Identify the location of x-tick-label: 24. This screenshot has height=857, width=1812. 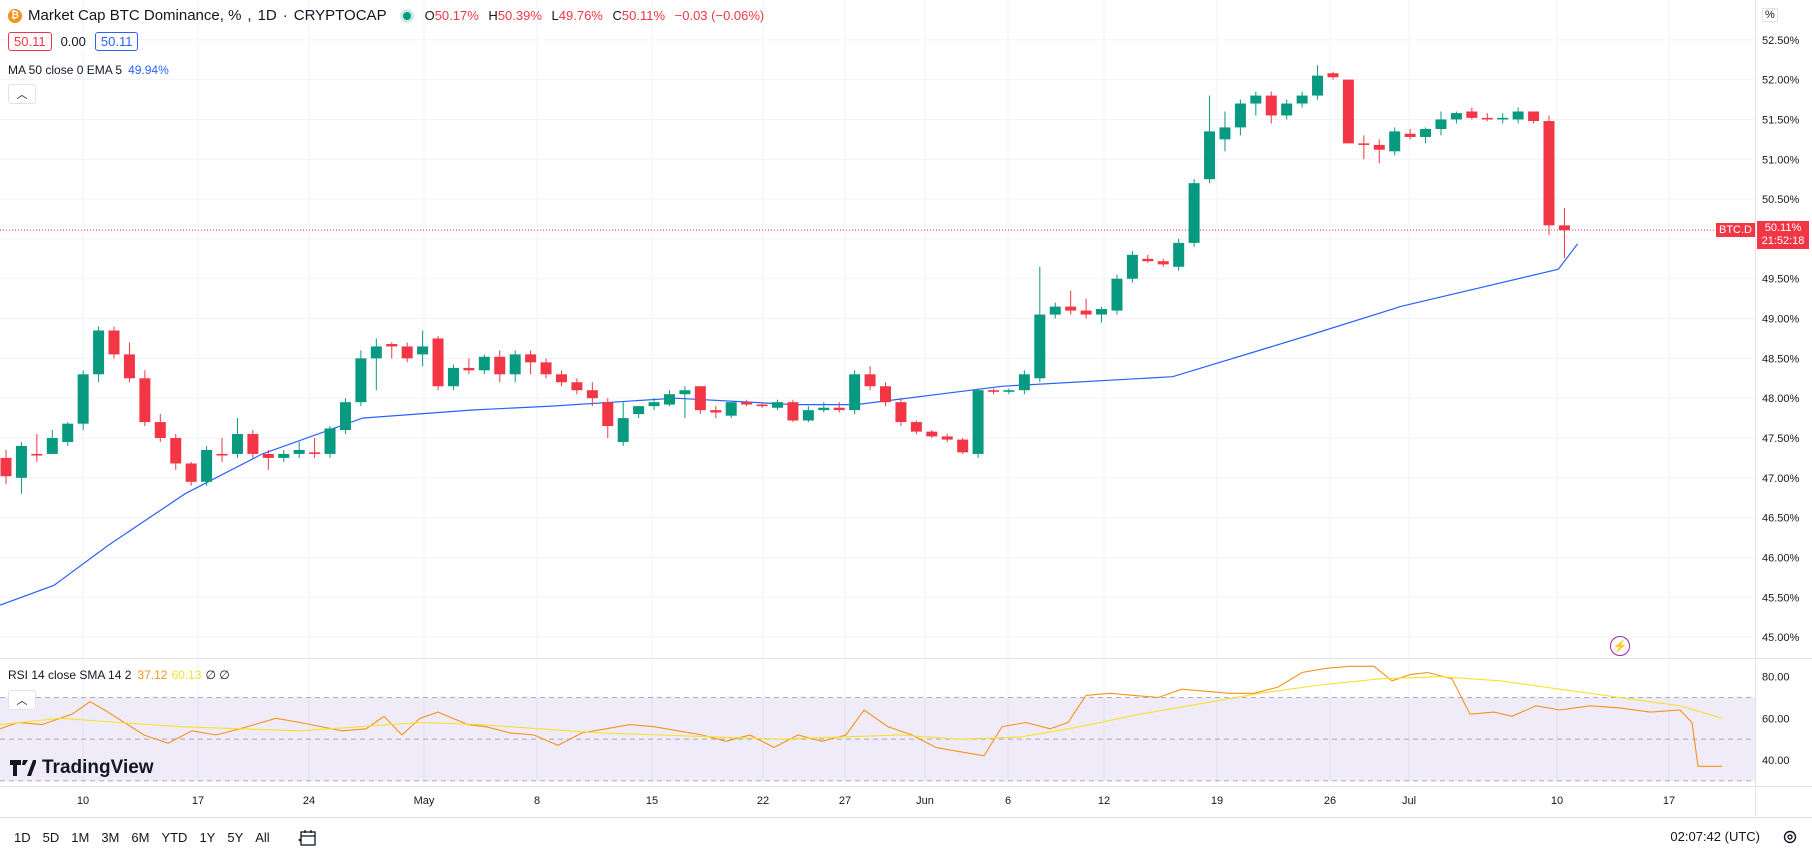
(309, 801).